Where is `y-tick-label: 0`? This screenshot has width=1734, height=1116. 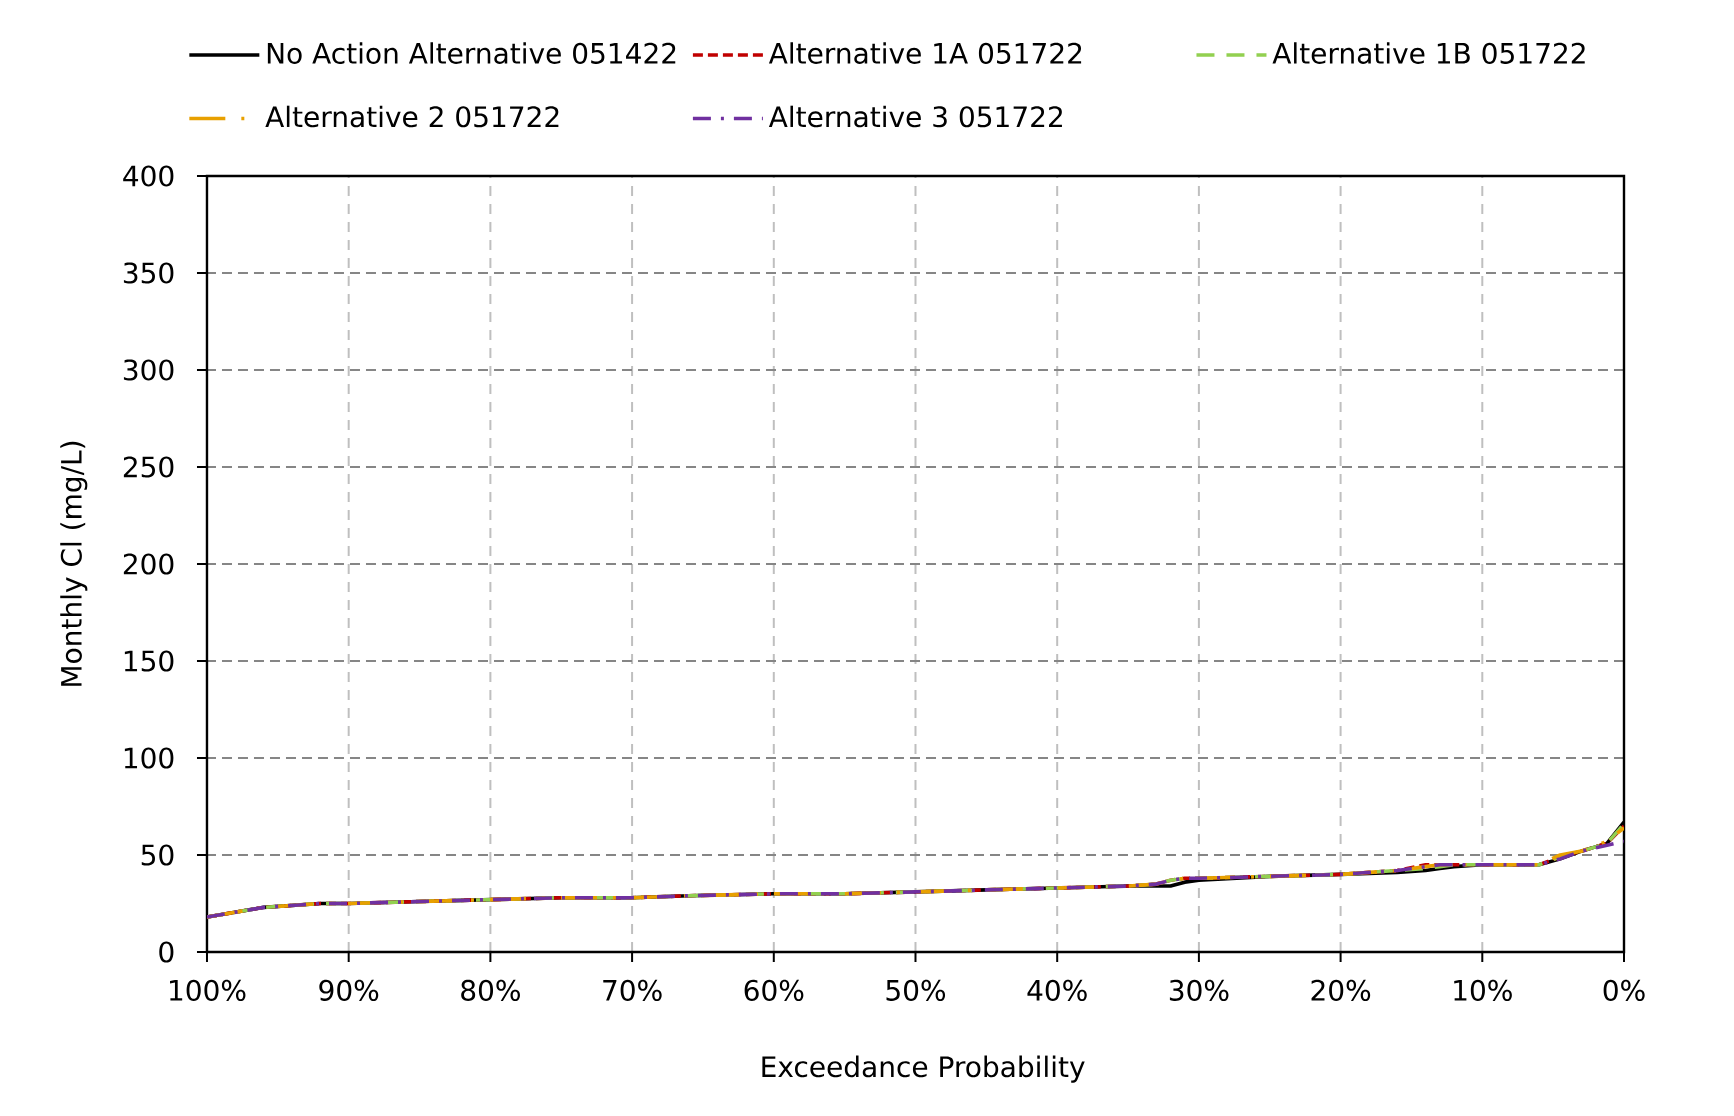 y-tick-label: 0 is located at coordinates (166, 952).